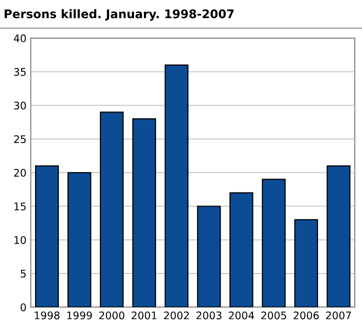 The width and height of the screenshot is (362, 332). What do you see at coordinates (209, 315) in the screenshot?
I see `x-tick-label: 2003` at bounding box center [209, 315].